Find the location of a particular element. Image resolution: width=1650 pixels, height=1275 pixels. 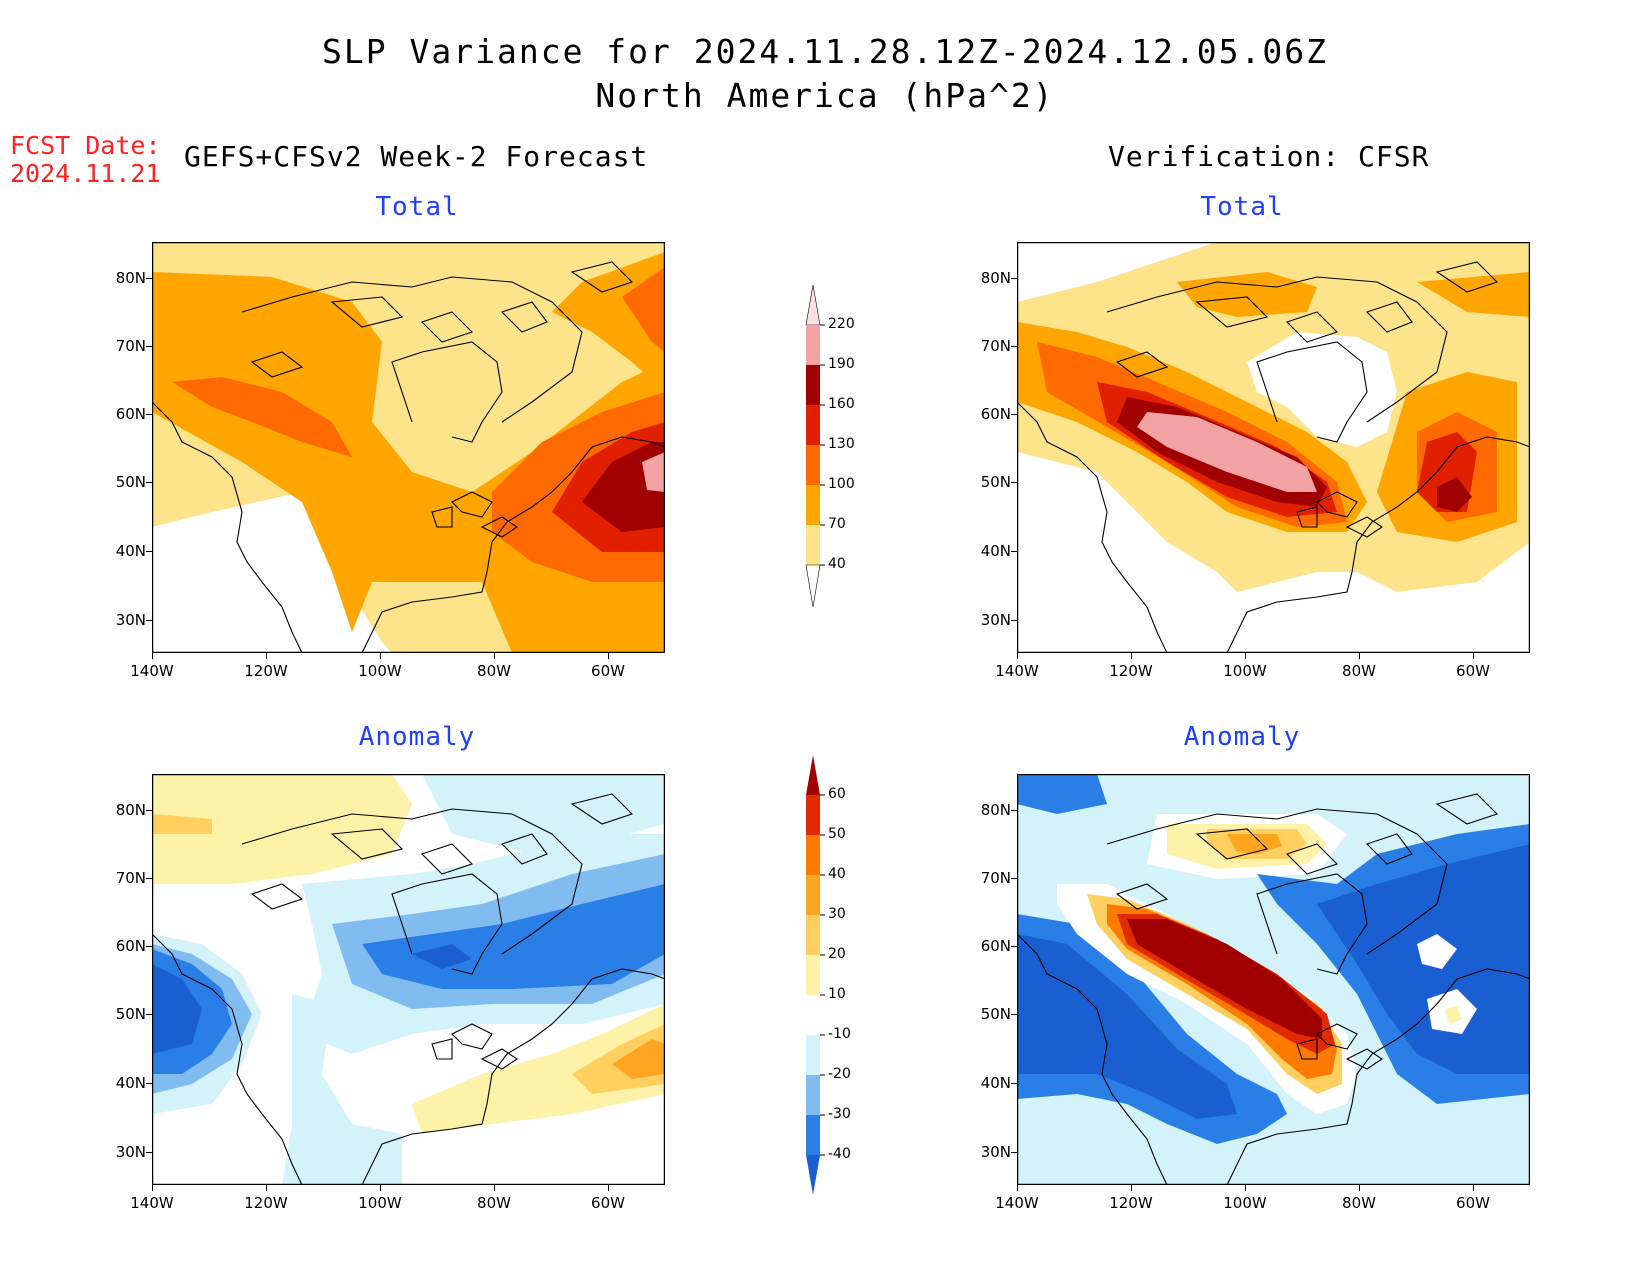

anomaly-colorbar-label: 60 is located at coordinates (837, 794).